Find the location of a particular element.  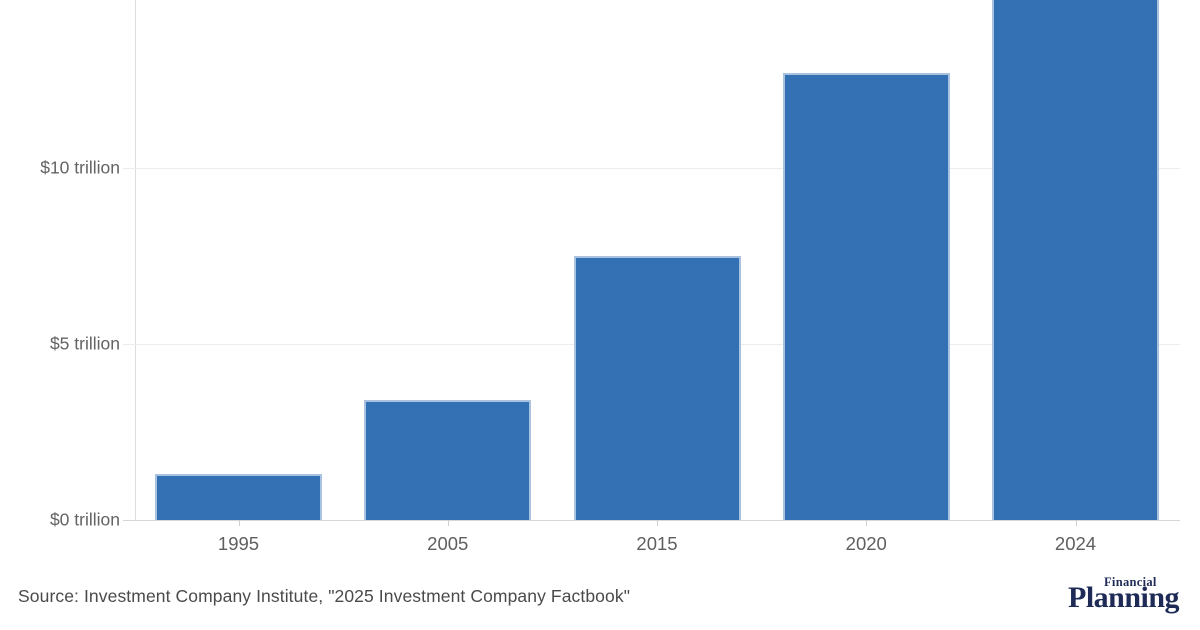

x-tick-label-1995: 1995 is located at coordinates (238, 543).